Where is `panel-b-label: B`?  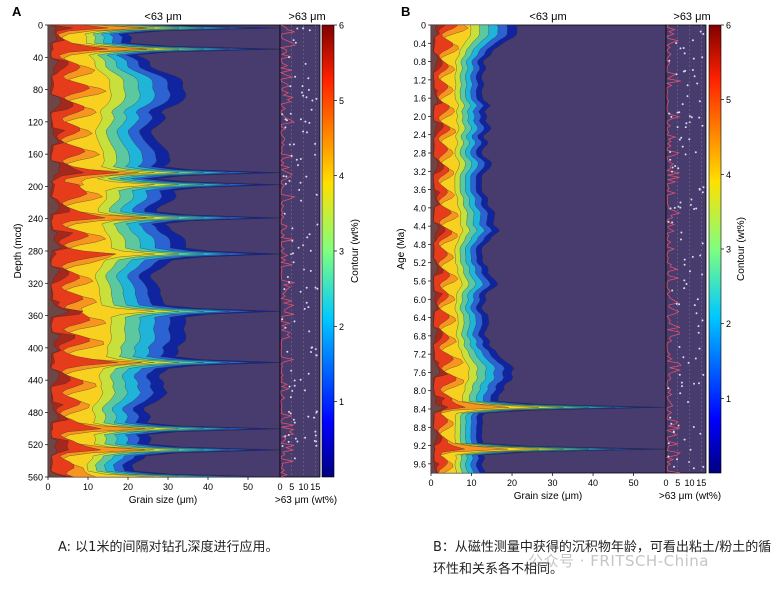 panel-b-label: B is located at coordinates (405, 11).